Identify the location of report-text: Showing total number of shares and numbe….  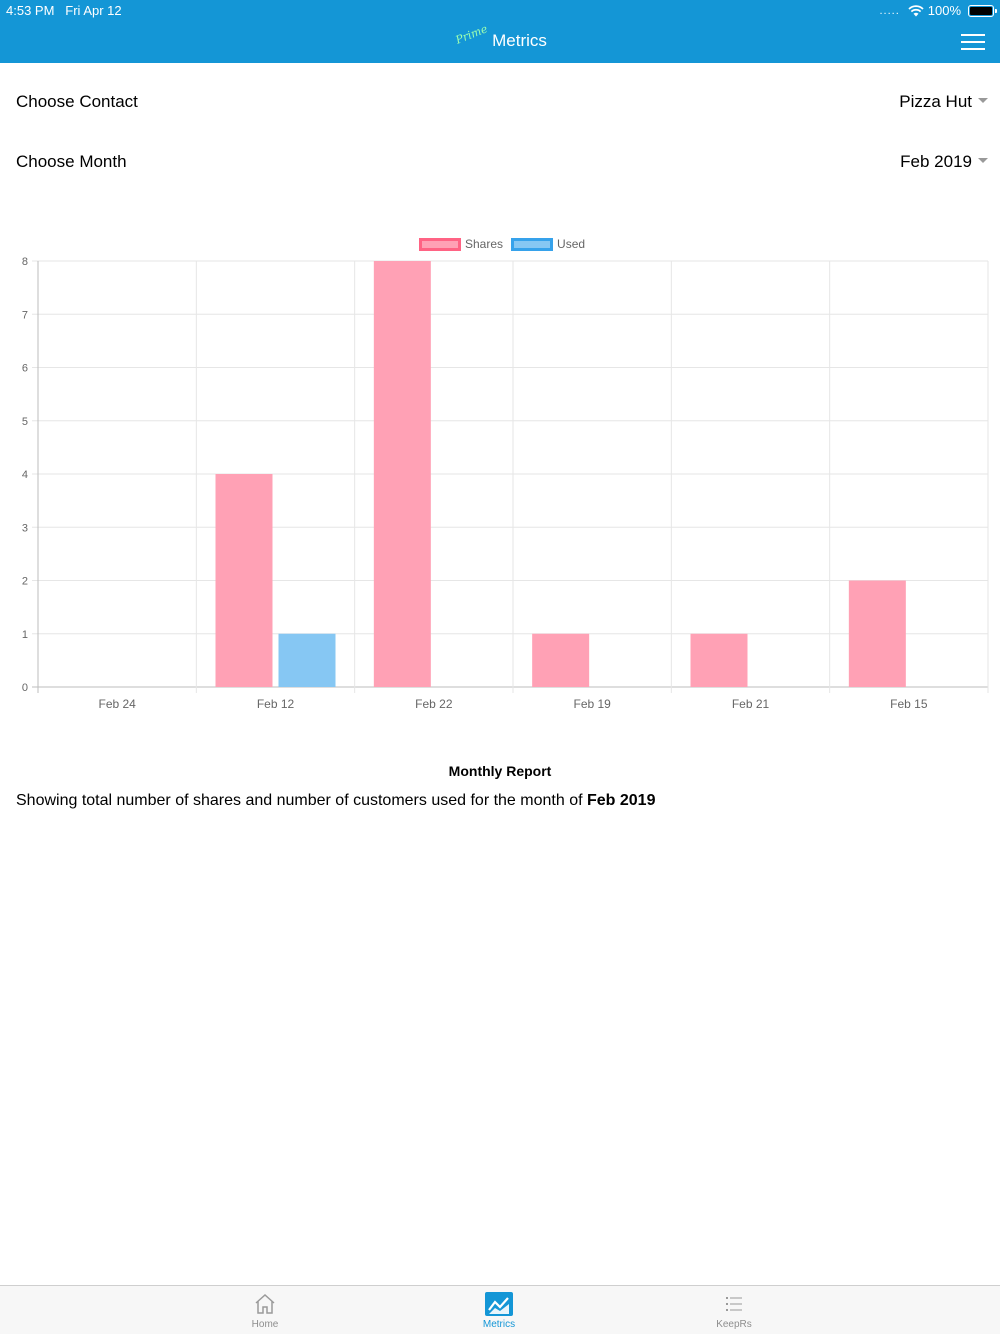
(301, 800).